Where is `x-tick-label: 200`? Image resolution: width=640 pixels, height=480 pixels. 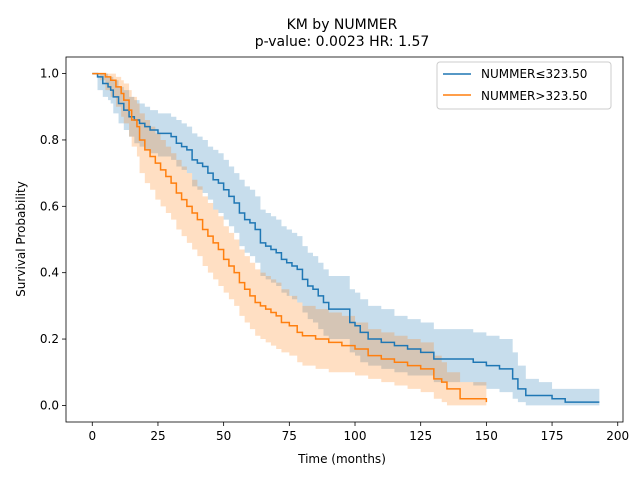
x-tick-label: 200 is located at coordinates (617, 436).